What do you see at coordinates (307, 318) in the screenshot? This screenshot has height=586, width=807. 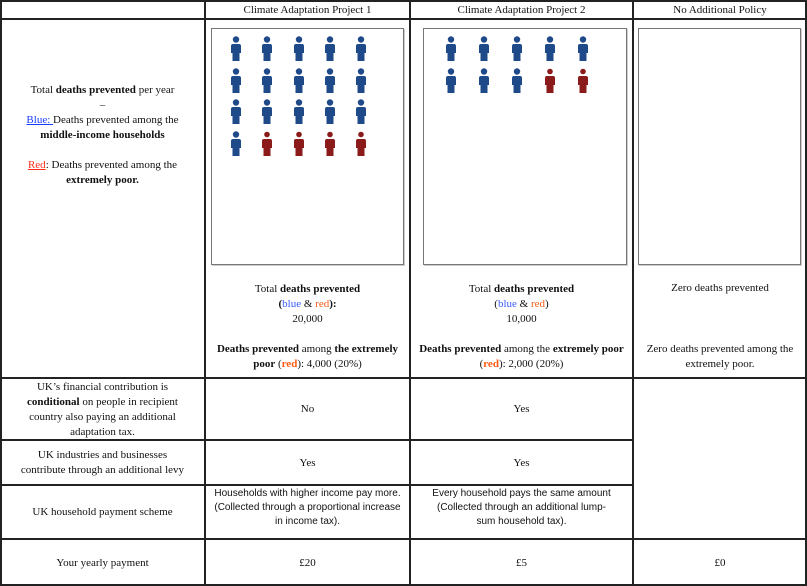 I see `total-value: 20,000` at bounding box center [307, 318].